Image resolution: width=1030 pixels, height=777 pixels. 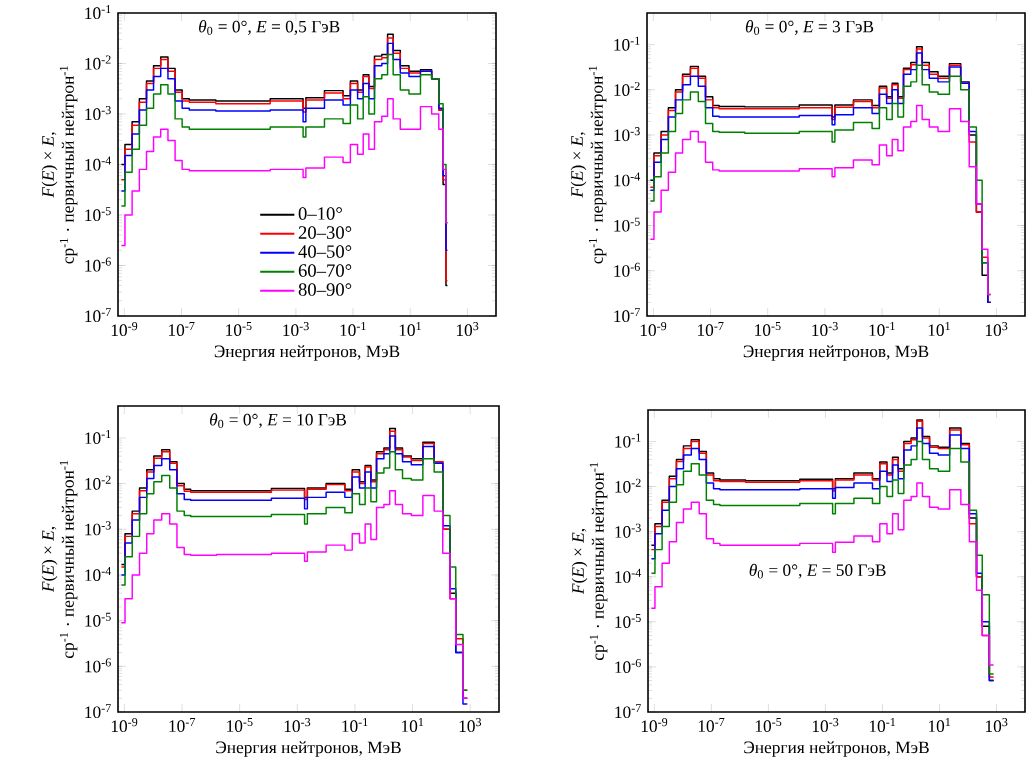 What do you see at coordinates (325, 270) in the screenshot?
I see `legend-label: 60–70°` at bounding box center [325, 270].